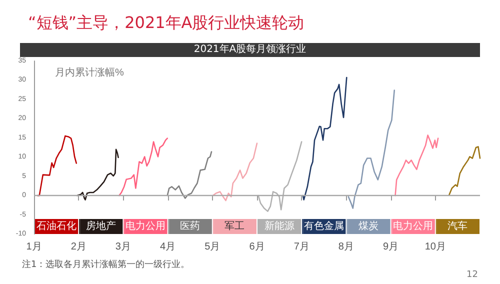 The width and height of the screenshot is (500, 284). Describe the element at coordinates (56, 226) in the screenshot. I see `legend-label: 石油石化` at that location.